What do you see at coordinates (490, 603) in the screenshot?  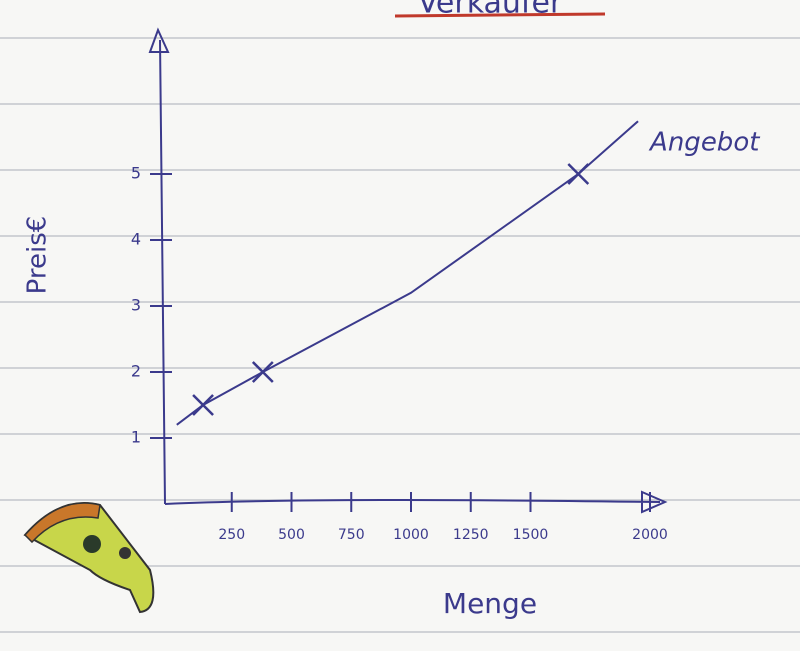 I see `x-axis-label: Menge` at bounding box center [490, 603].